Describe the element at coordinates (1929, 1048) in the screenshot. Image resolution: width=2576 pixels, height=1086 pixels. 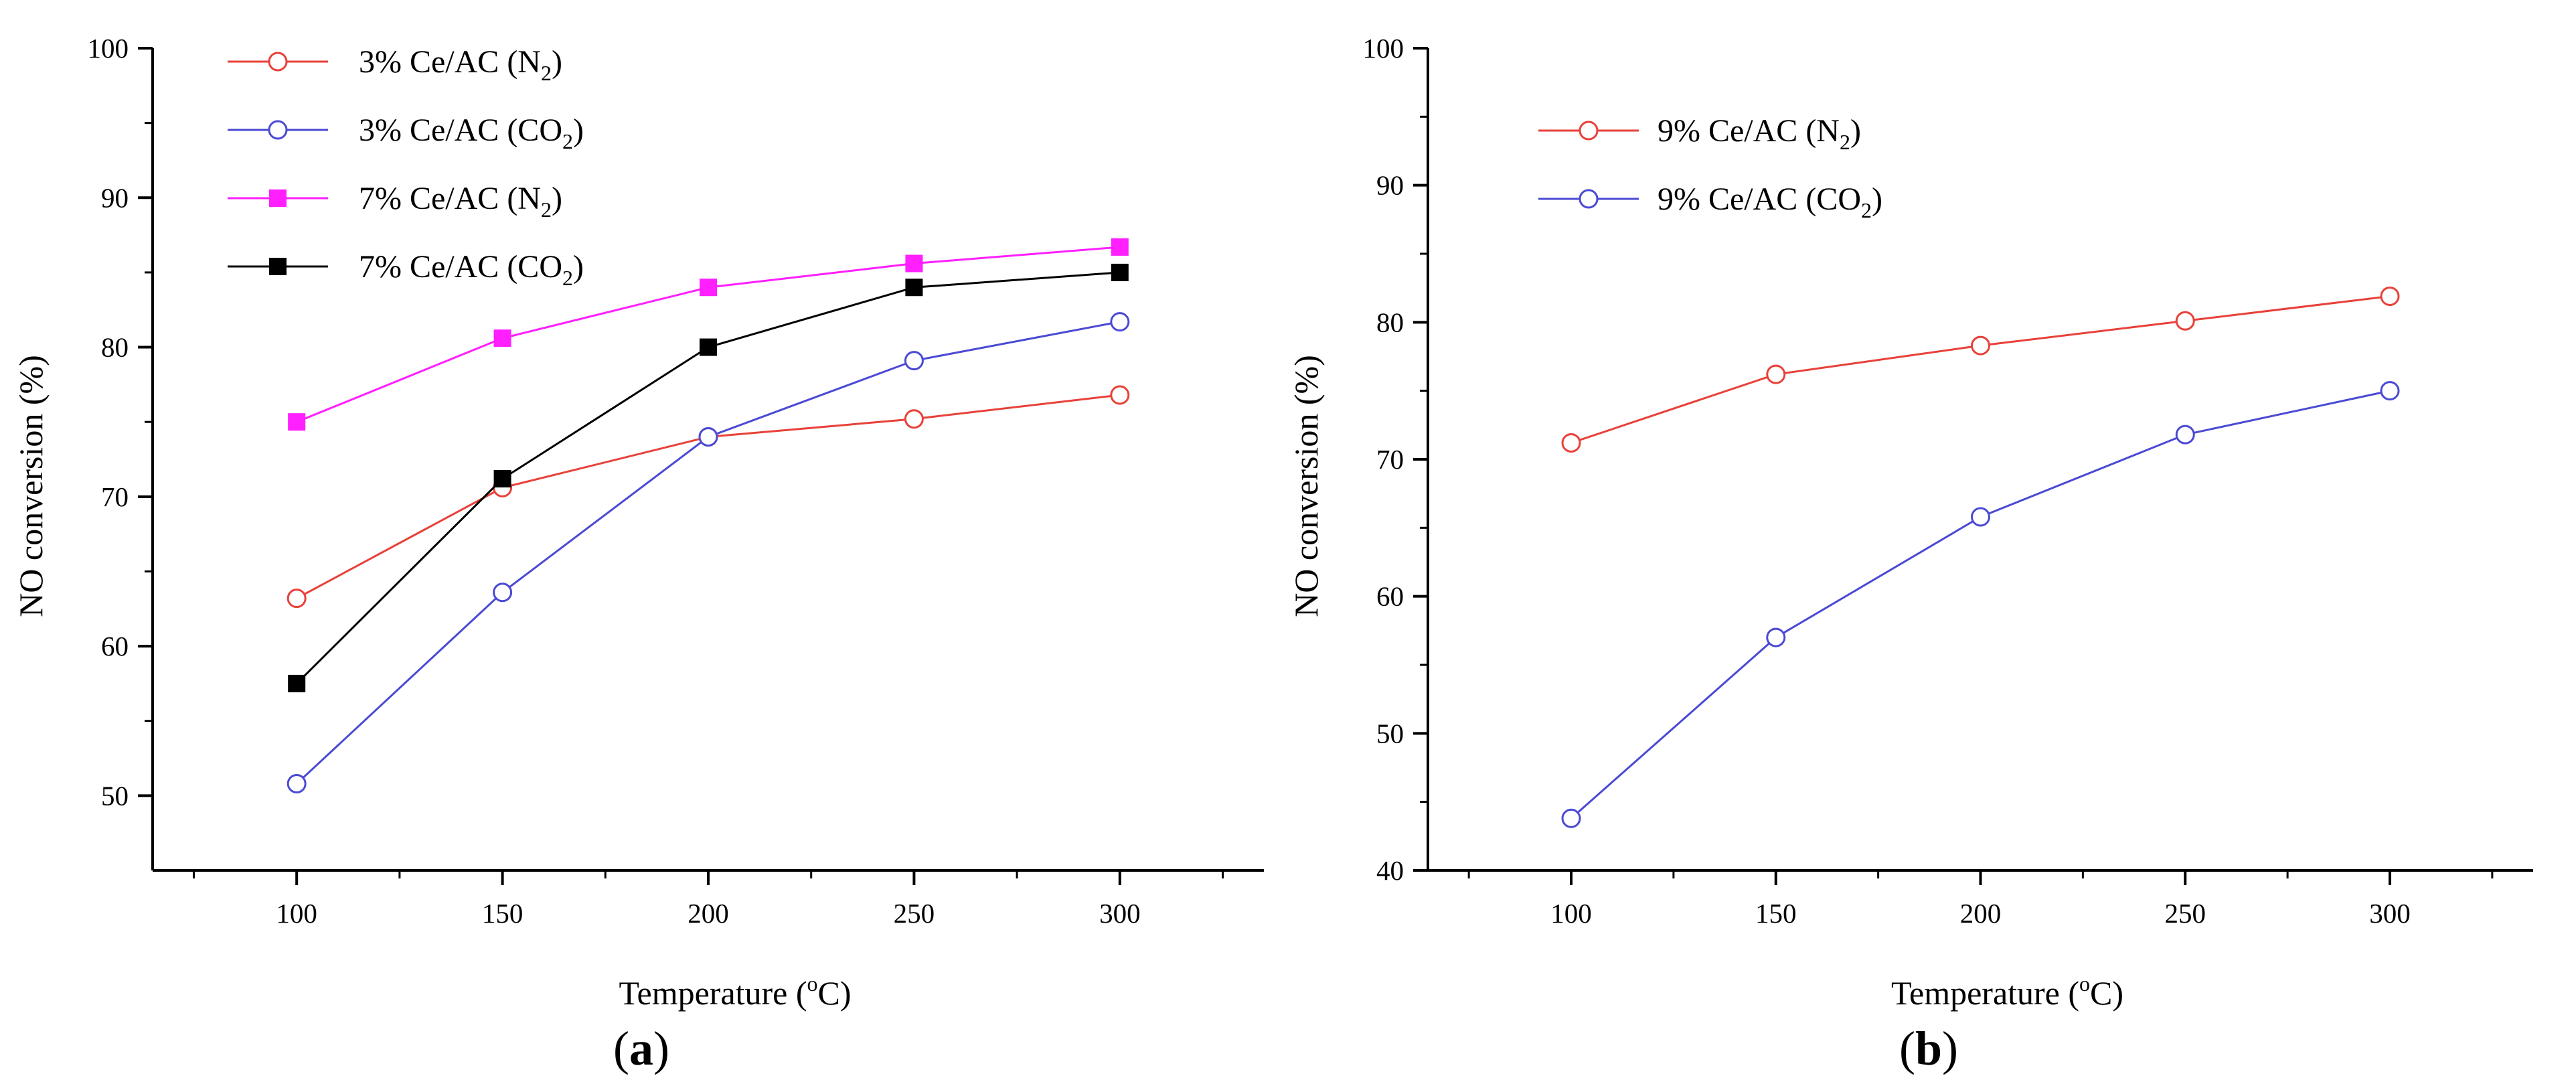
I see `panel-label: (b)` at that location.